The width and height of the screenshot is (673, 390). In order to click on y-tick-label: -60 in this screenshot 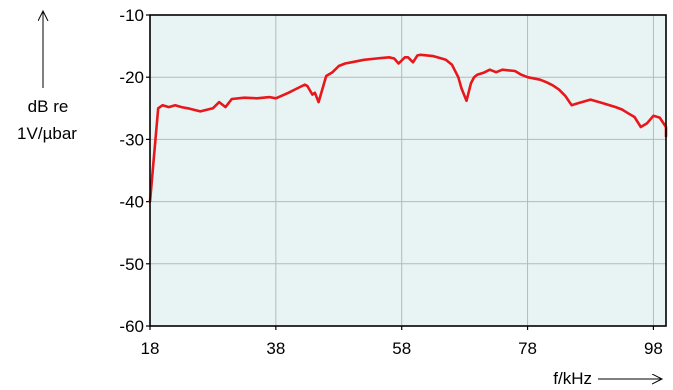, I will do `click(131, 326)`.